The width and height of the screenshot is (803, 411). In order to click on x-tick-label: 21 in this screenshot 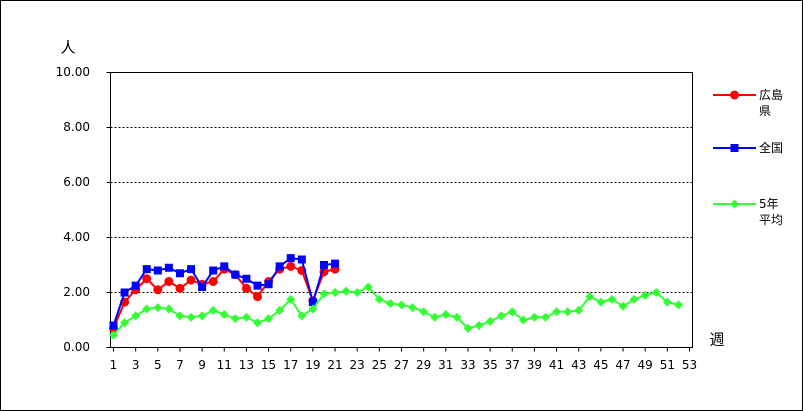, I will do `click(334, 365)`.